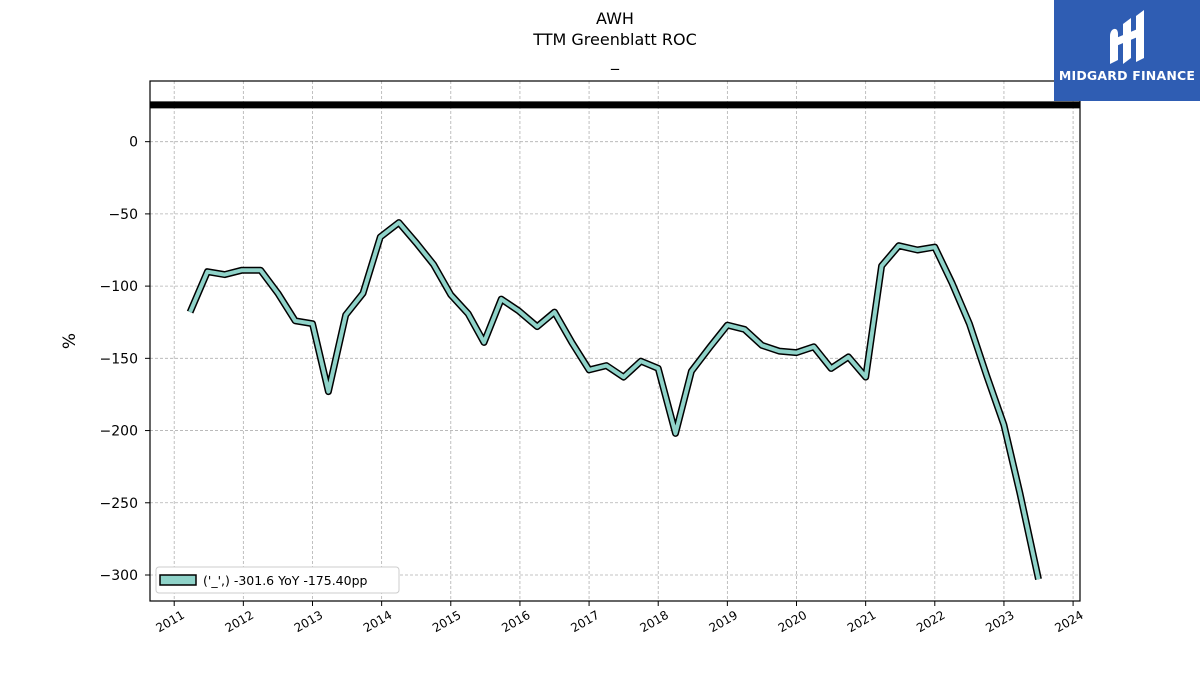 The width and height of the screenshot is (1200, 675). I want to click on brand-logo: MIDGARD FINANCE, so click(1127, 50).